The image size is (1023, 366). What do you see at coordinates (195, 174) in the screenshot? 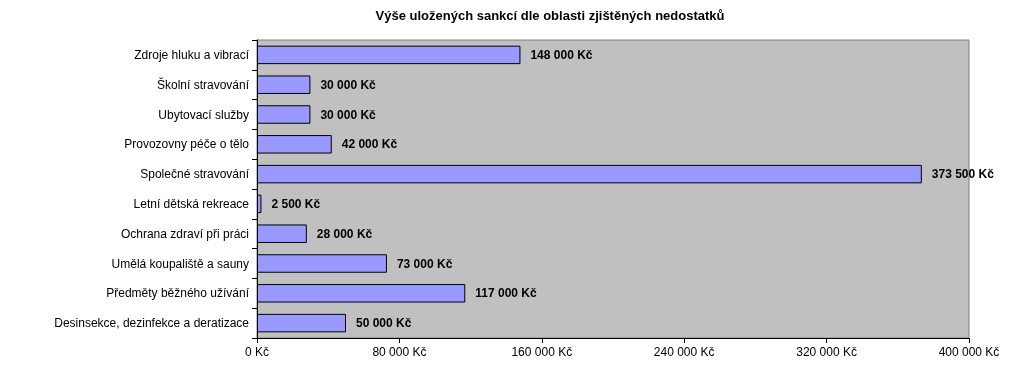
I see `y-tick-label: Společné stravování` at bounding box center [195, 174].